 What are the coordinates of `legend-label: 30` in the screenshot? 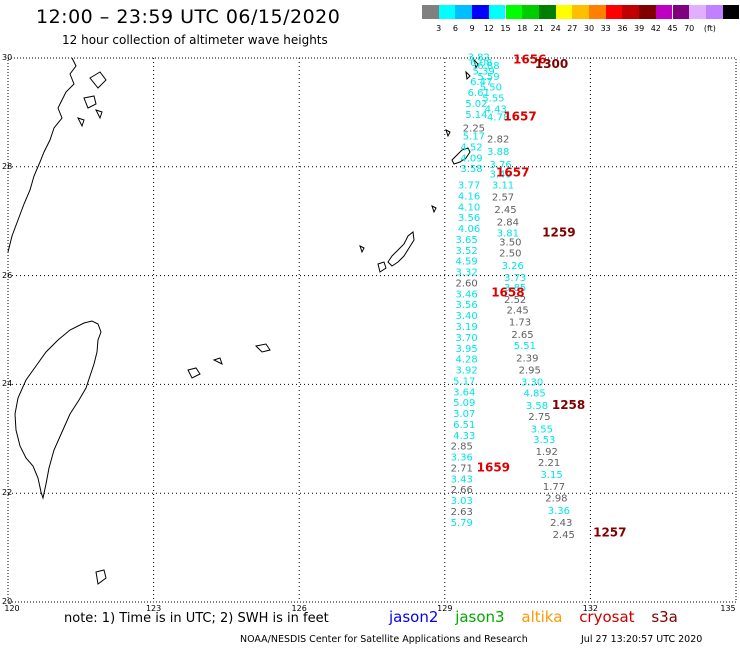 It's located at (589, 28).